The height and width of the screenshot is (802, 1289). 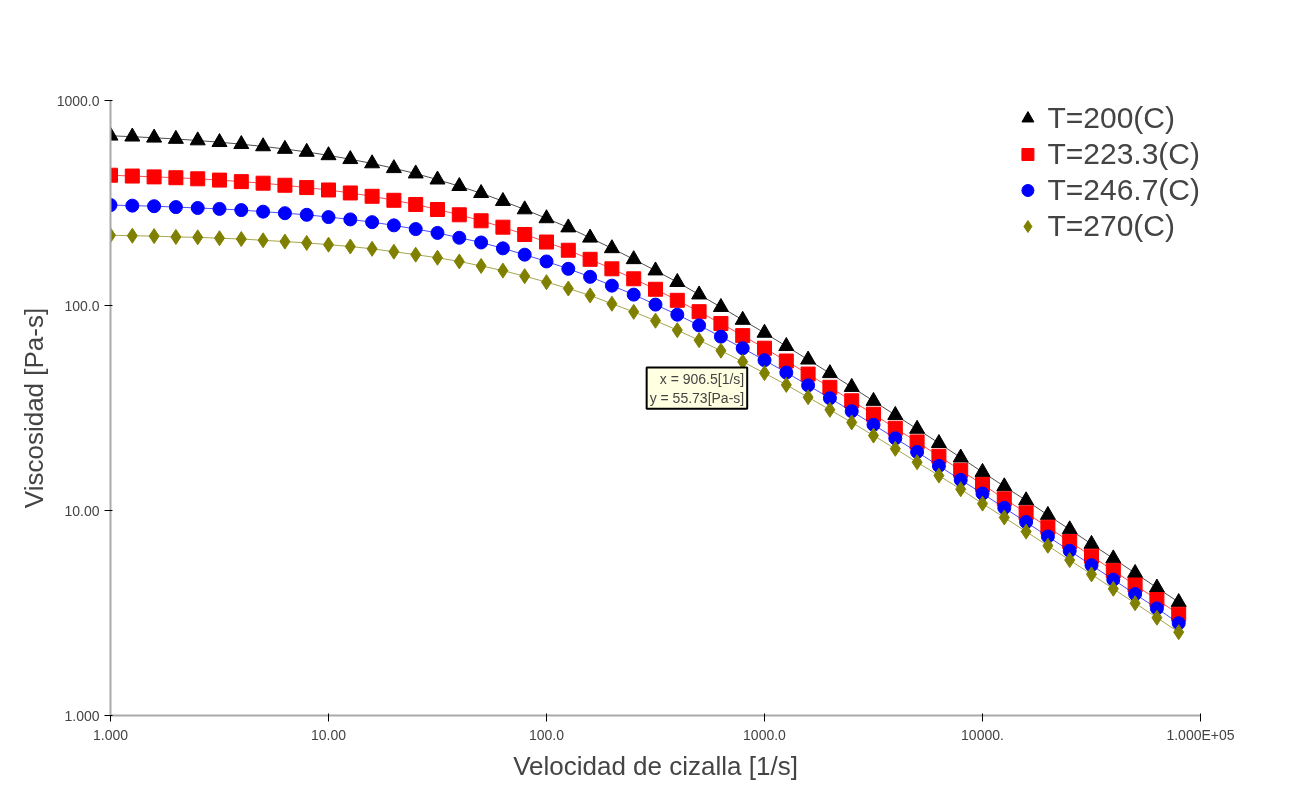 What do you see at coordinates (982, 734) in the screenshot?
I see `x-tick-label: 10000.` at bounding box center [982, 734].